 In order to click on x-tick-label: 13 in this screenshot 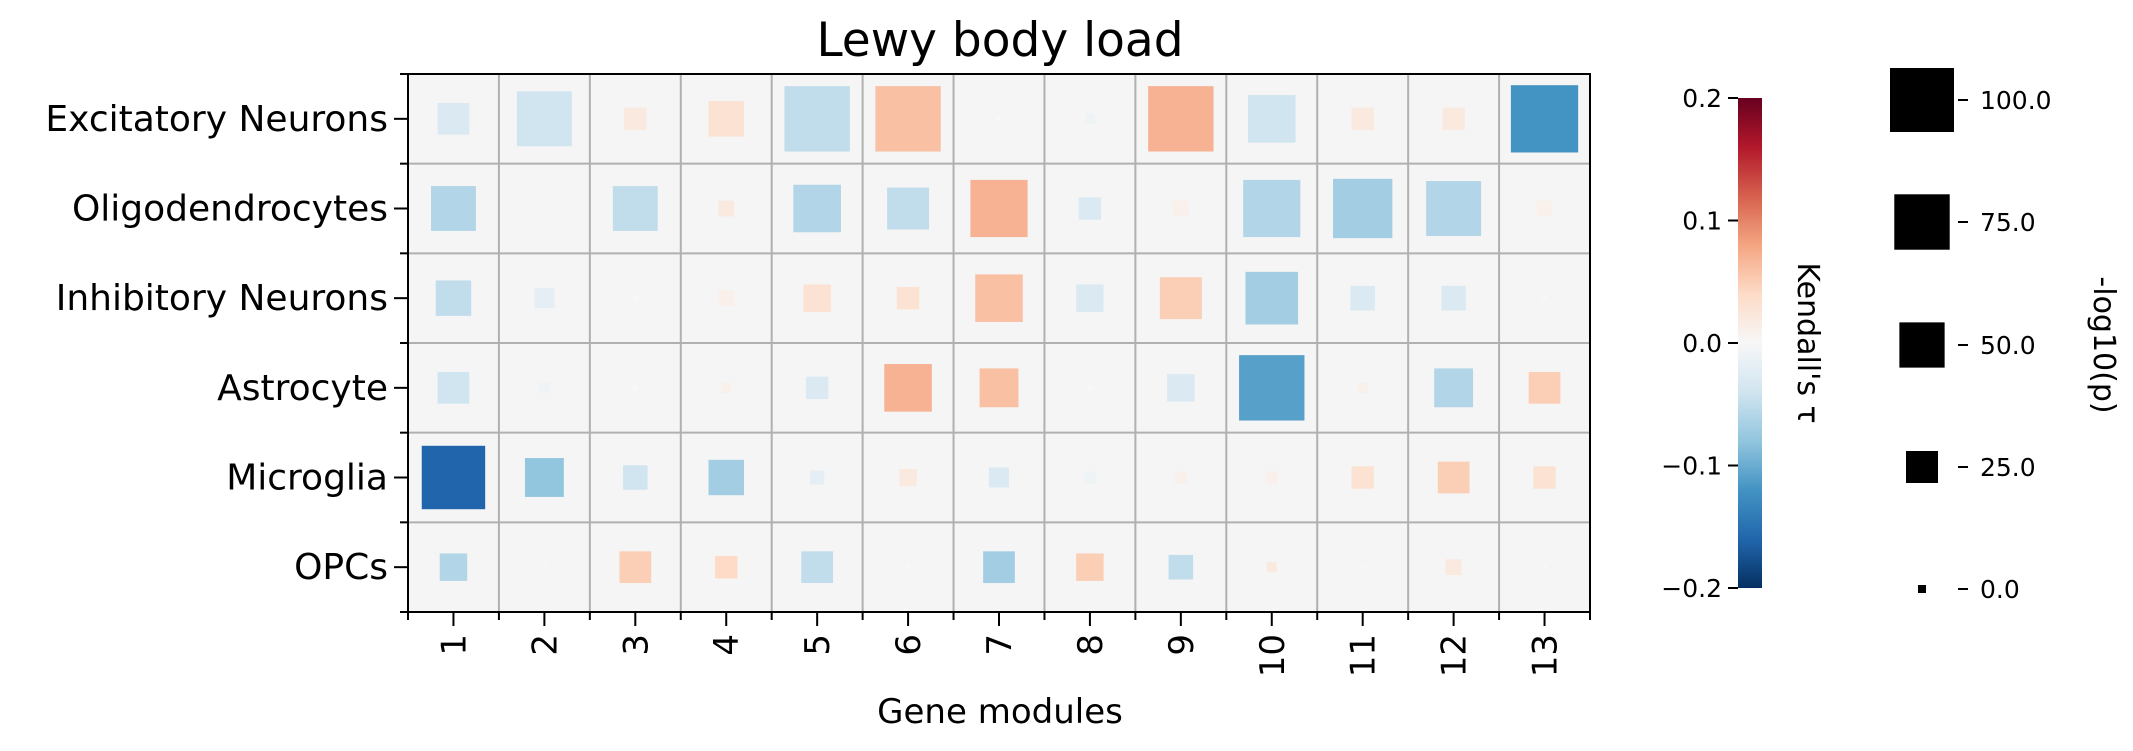, I will do `click(1546, 655)`.